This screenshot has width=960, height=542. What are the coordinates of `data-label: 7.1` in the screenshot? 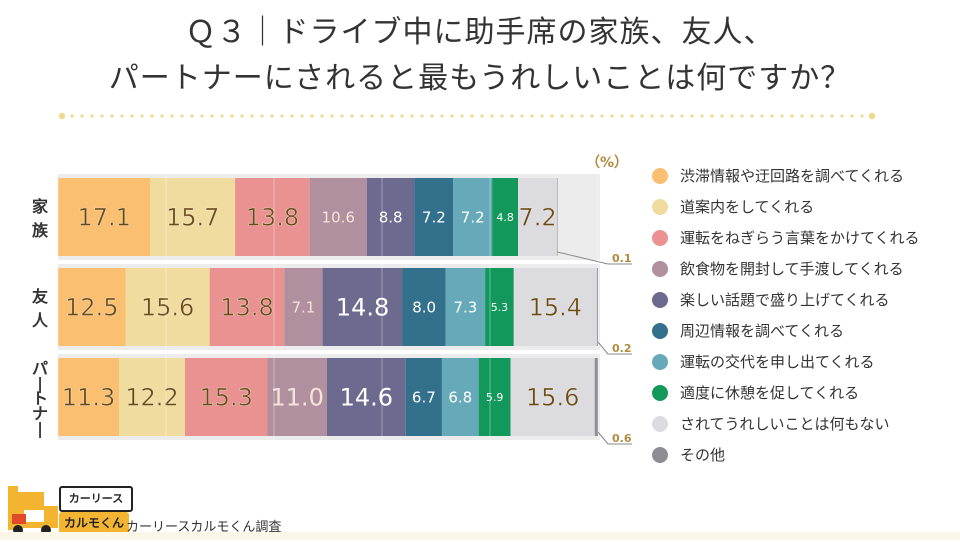 It's located at (304, 307).